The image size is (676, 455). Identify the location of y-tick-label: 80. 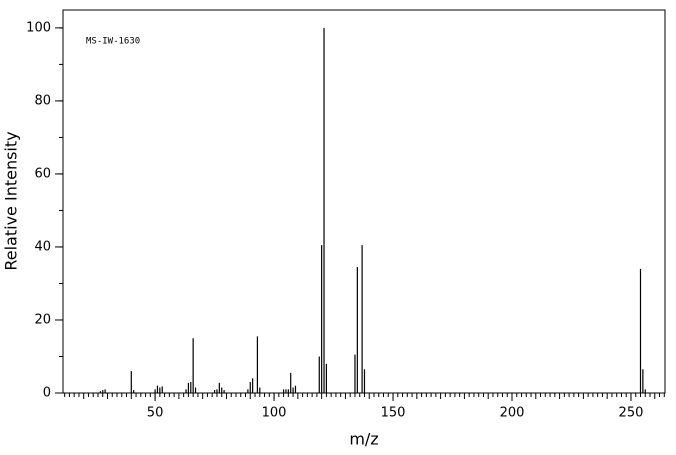
(42, 100).